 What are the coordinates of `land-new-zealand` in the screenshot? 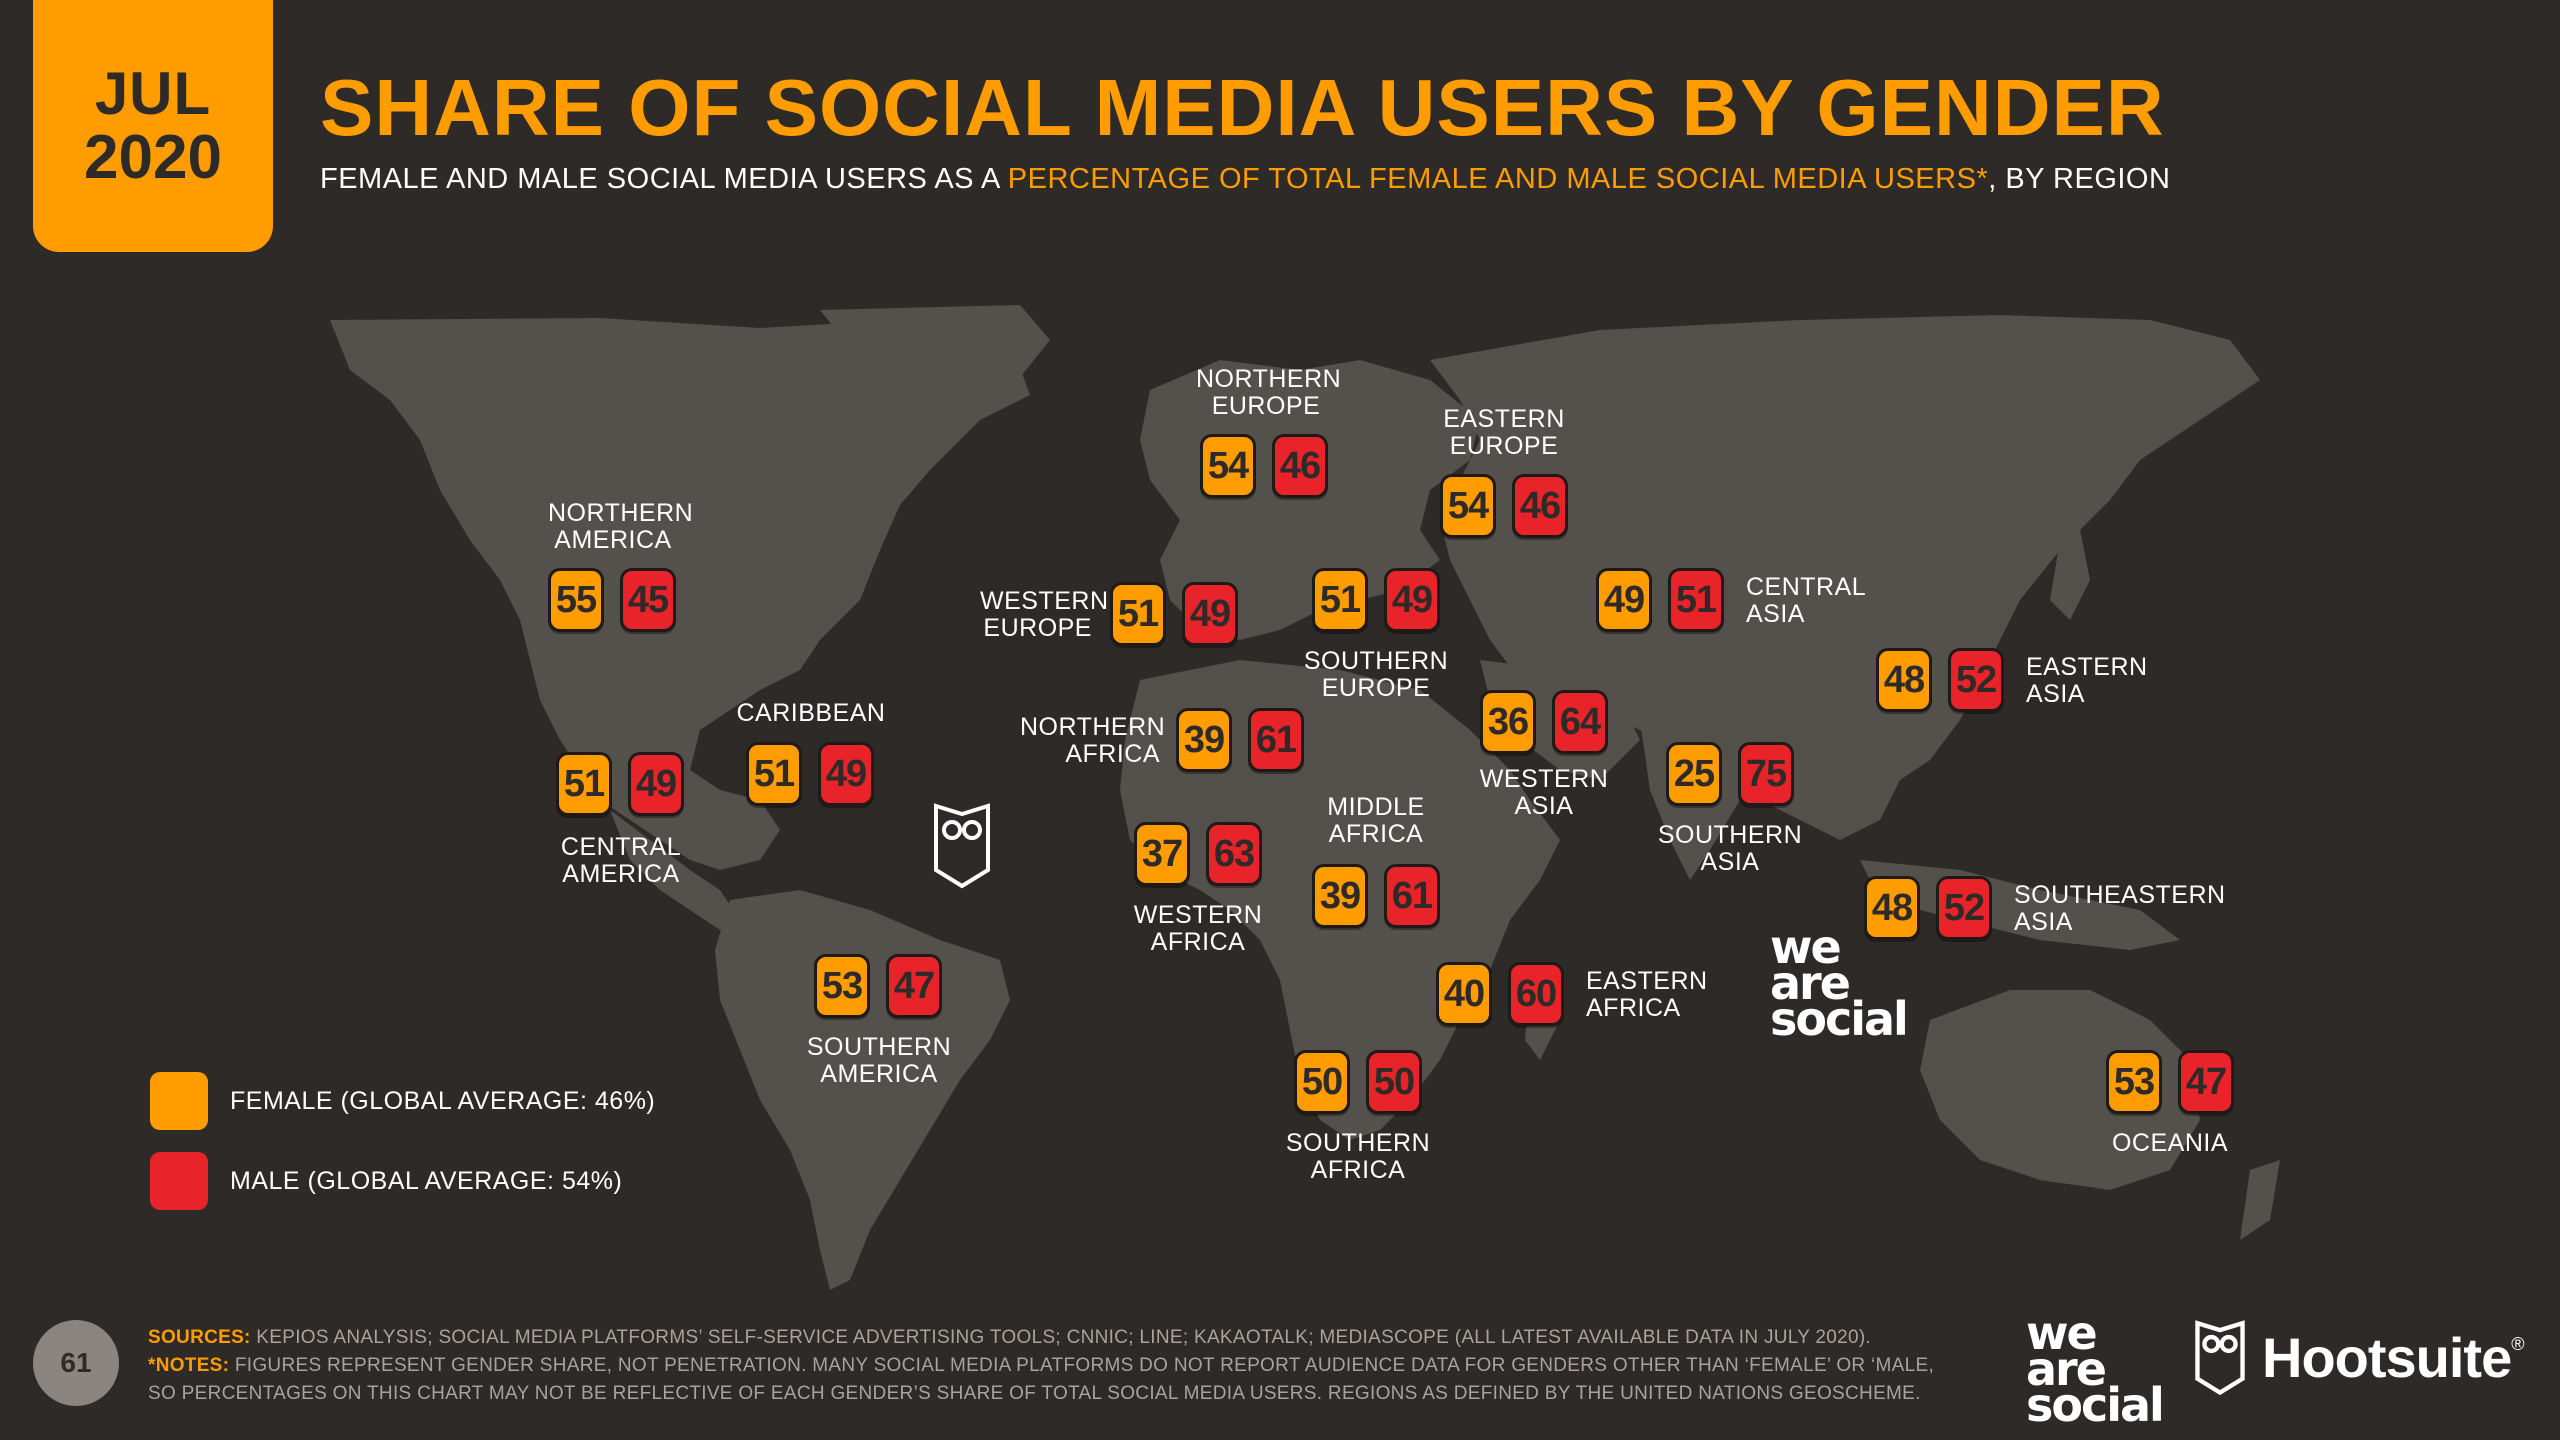 It's located at (2260, 1200).